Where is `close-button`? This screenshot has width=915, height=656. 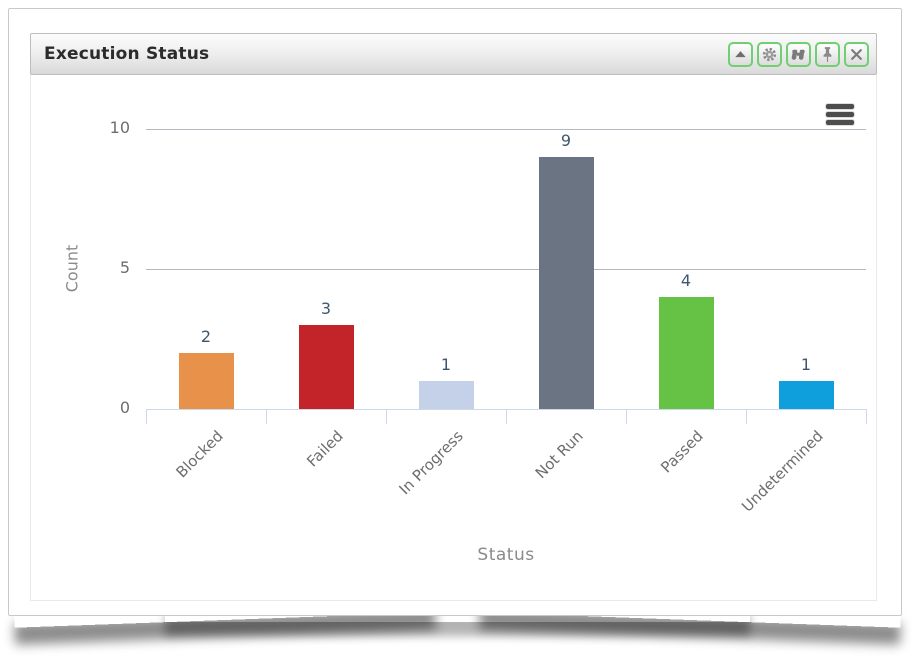
close-button is located at coordinates (856, 54).